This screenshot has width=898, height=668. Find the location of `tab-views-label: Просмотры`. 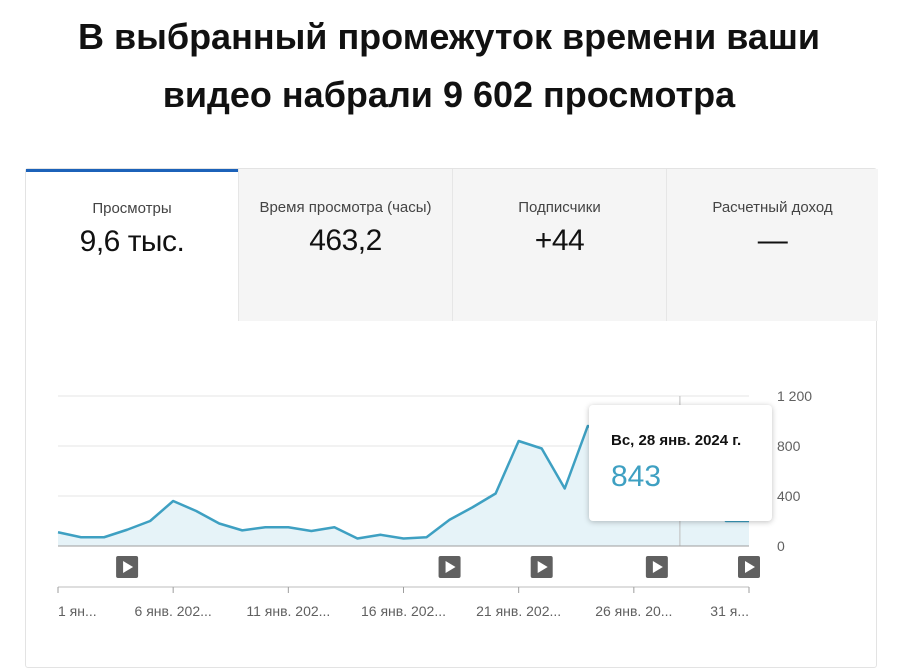

tab-views-label: Просмотры is located at coordinates (132, 208).